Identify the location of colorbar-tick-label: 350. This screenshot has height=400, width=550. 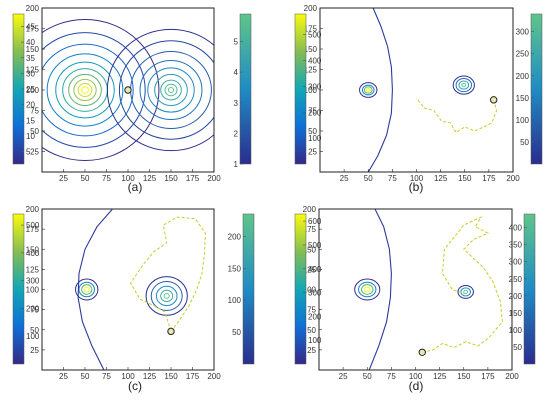
(516, 245).